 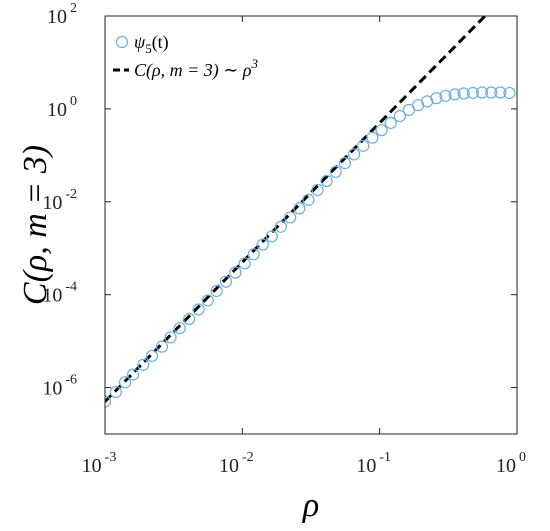 I want to click on y-tick-label: 10 -2, so click(x=59, y=200).